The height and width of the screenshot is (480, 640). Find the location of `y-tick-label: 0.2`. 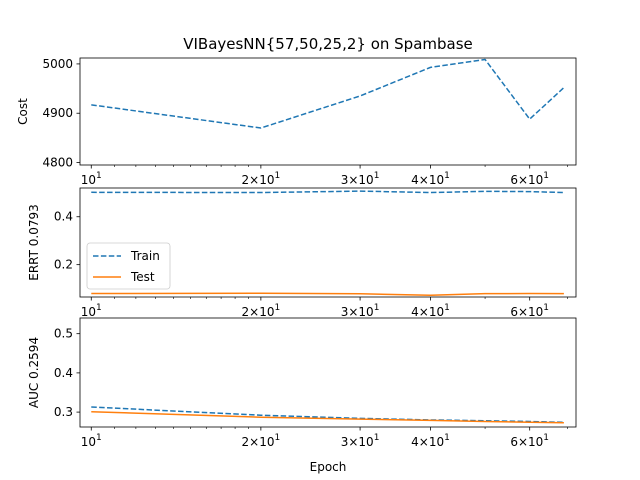

y-tick-label: 0.2 is located at coordinates (63, 265).